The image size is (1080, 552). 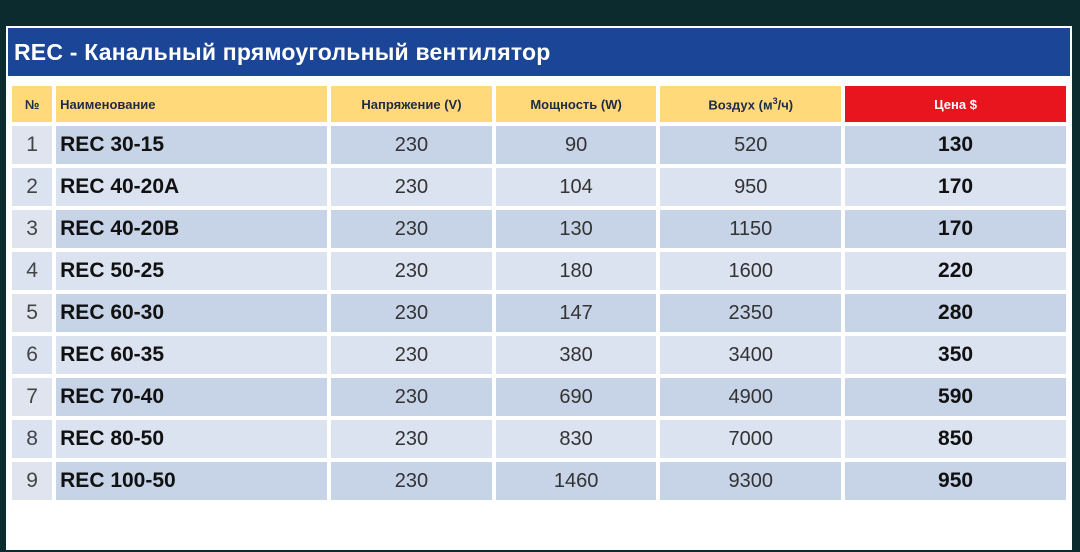 What do you see at coordinates (32, 229) in the screenshot?
I see `cell-num: 3` at bounding box center [32, 229].